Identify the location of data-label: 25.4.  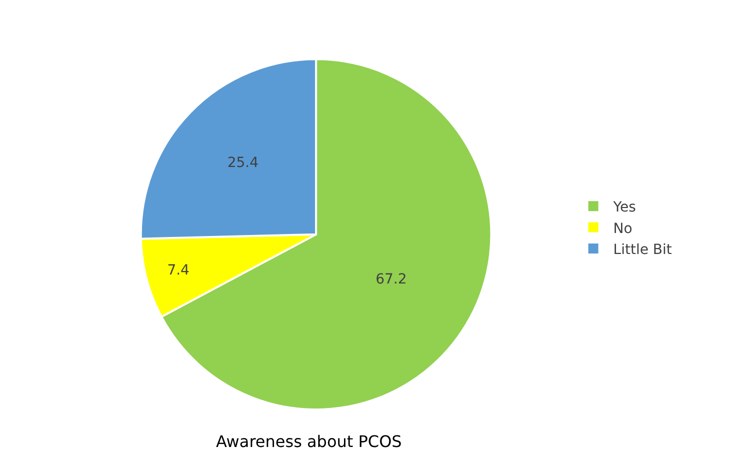
(243, 163).